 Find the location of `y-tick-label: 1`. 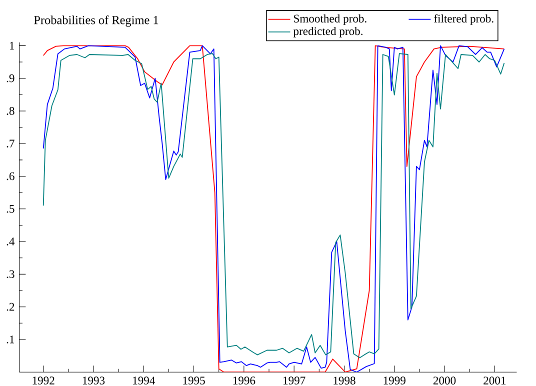

y-tick-label: 1 is located at coordinates (12, 46).